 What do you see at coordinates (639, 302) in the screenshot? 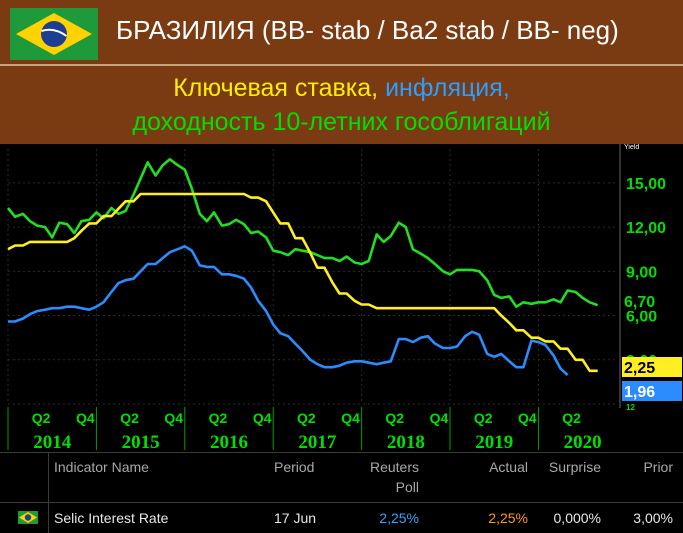
I see `last-value-label: 6,70` at bounding box center [639, 302].